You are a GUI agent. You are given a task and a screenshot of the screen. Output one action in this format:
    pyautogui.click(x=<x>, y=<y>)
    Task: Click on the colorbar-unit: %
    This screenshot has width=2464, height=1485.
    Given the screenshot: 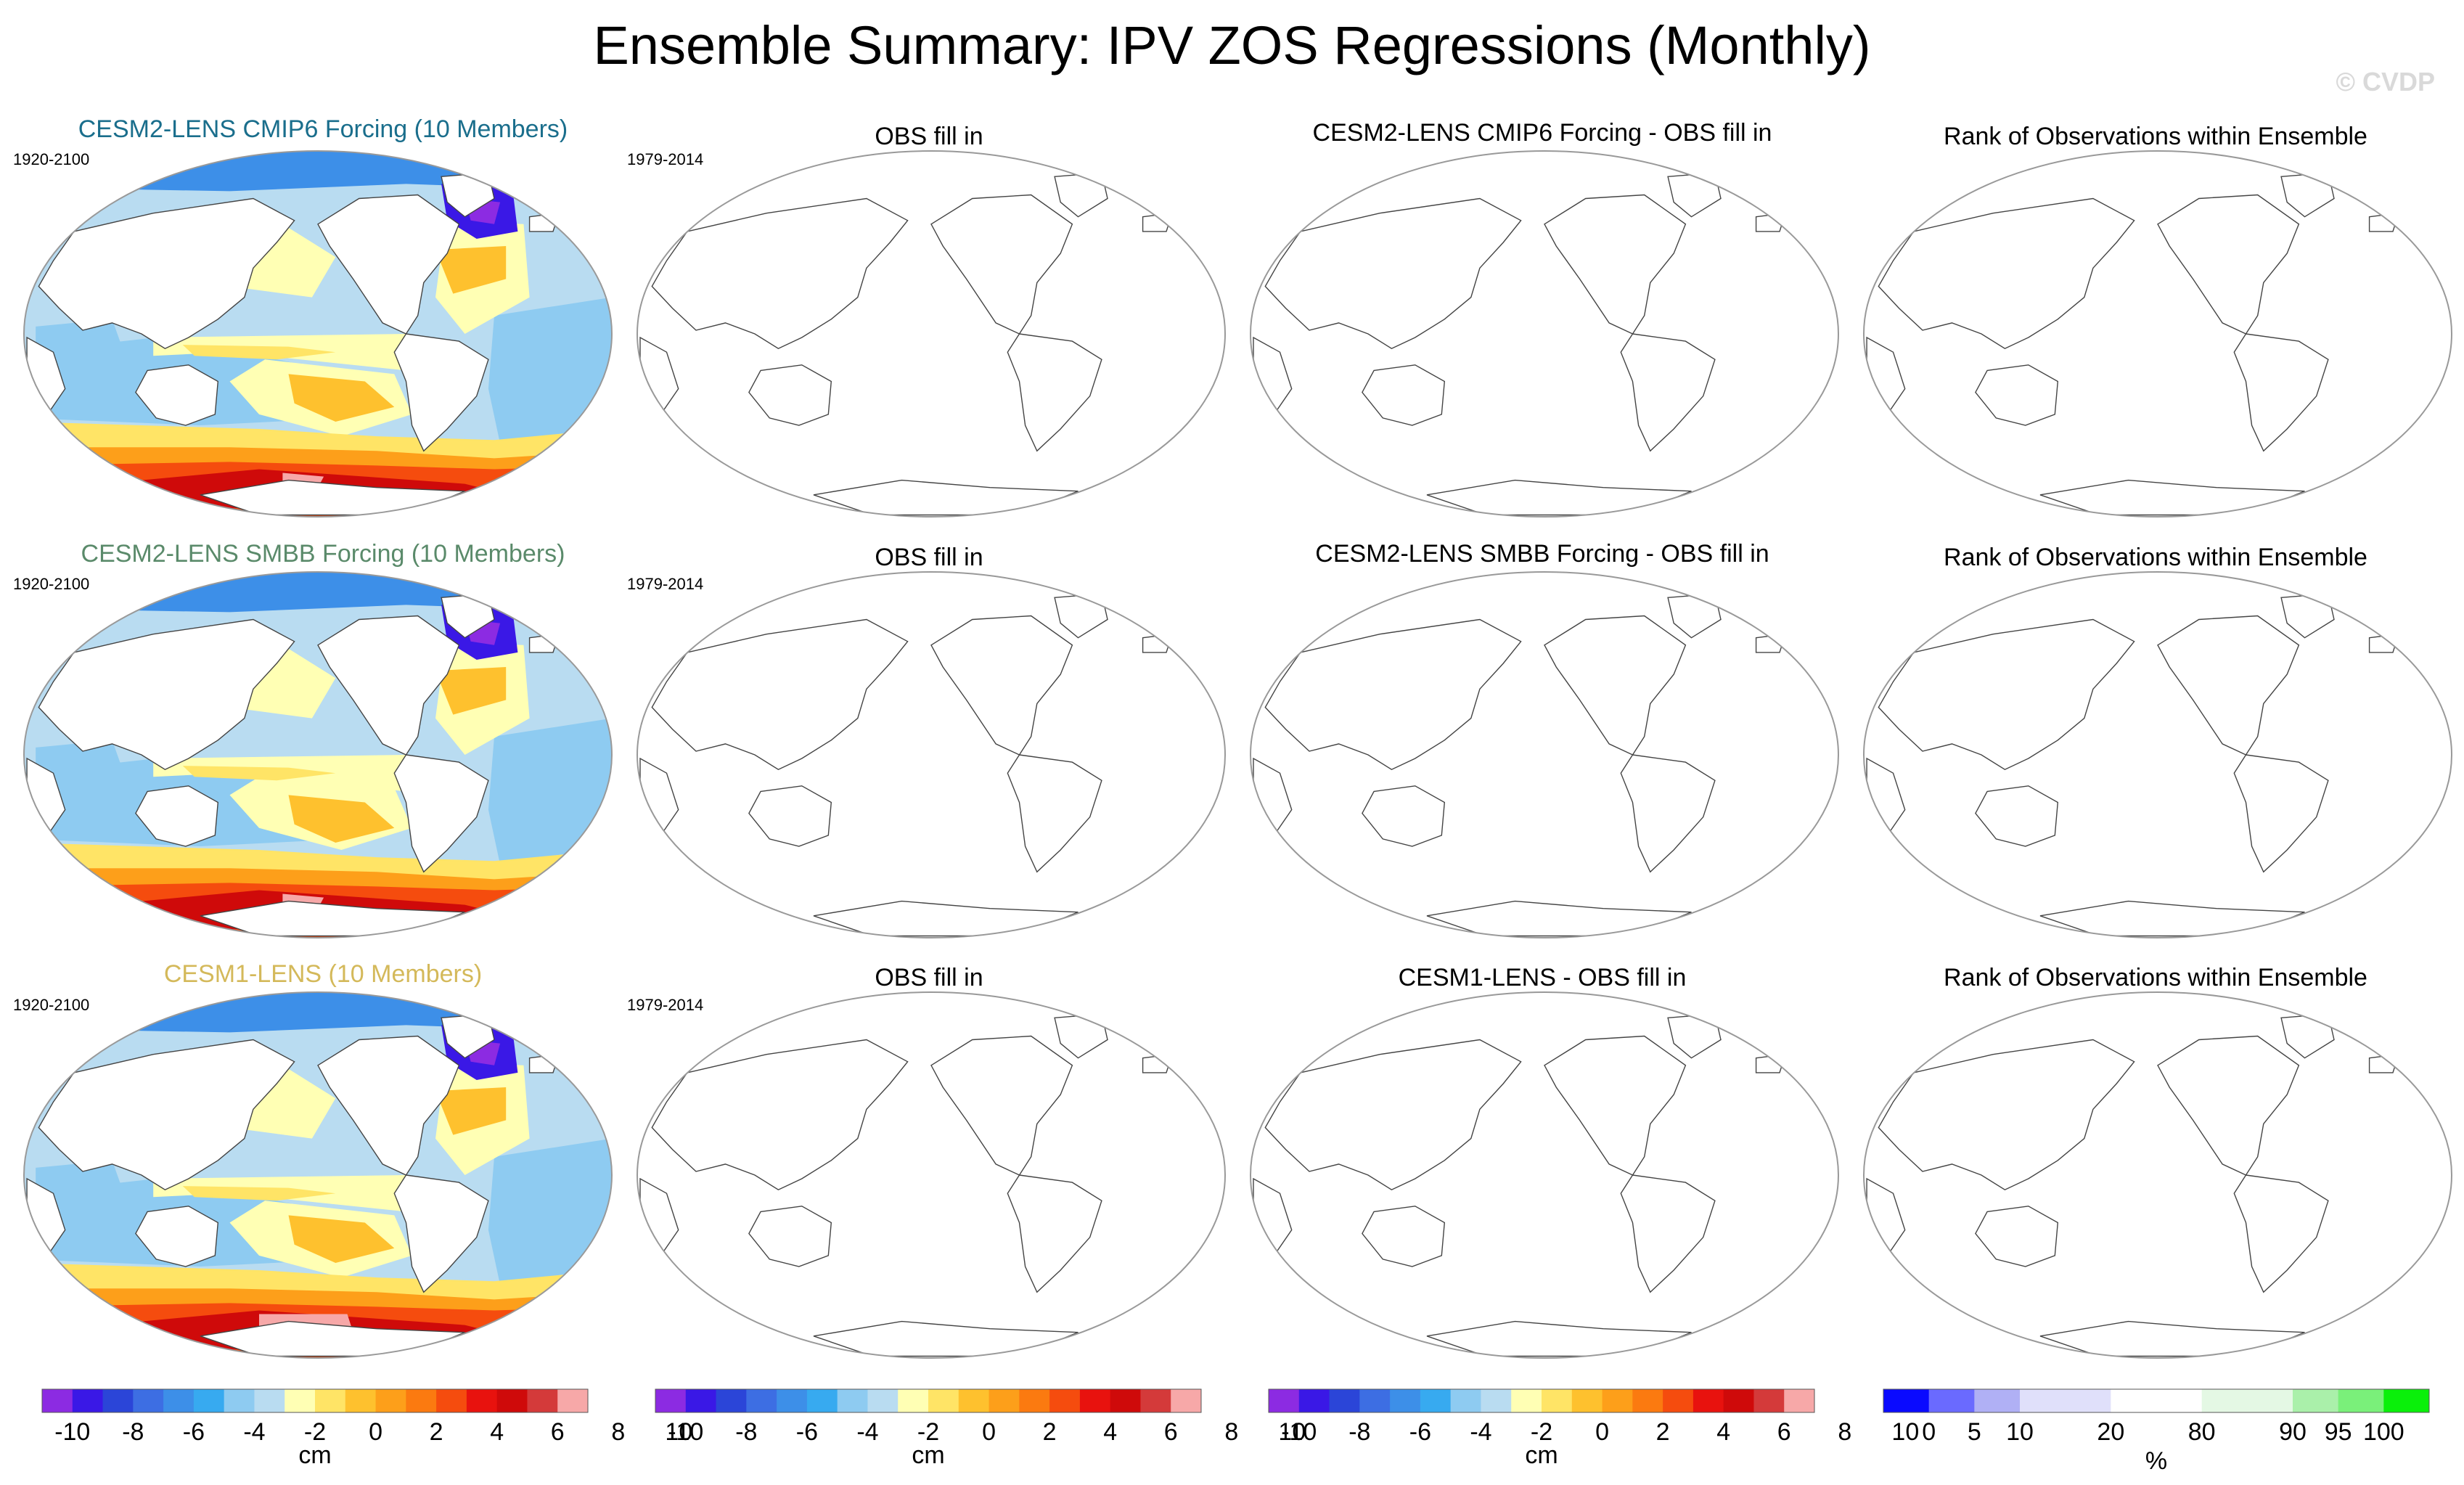 What is the action you would take?
    pyautogui.click(x=2156, y=1461)
    